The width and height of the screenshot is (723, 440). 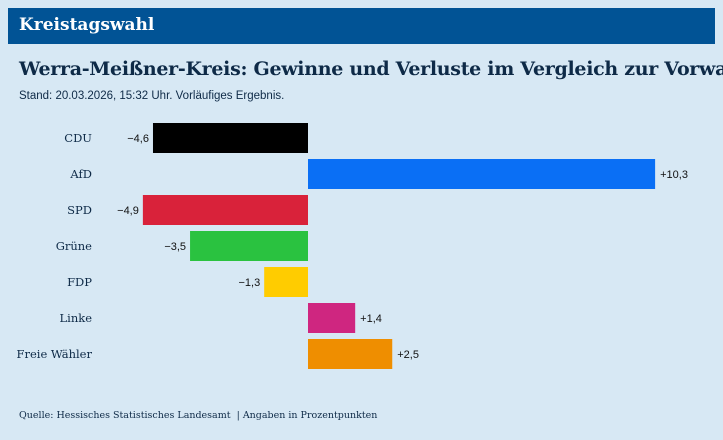 What do you see at coordinates (80, 174) in the screenshot?
I see `category-label: AfD` at bounding box center [80, 174].